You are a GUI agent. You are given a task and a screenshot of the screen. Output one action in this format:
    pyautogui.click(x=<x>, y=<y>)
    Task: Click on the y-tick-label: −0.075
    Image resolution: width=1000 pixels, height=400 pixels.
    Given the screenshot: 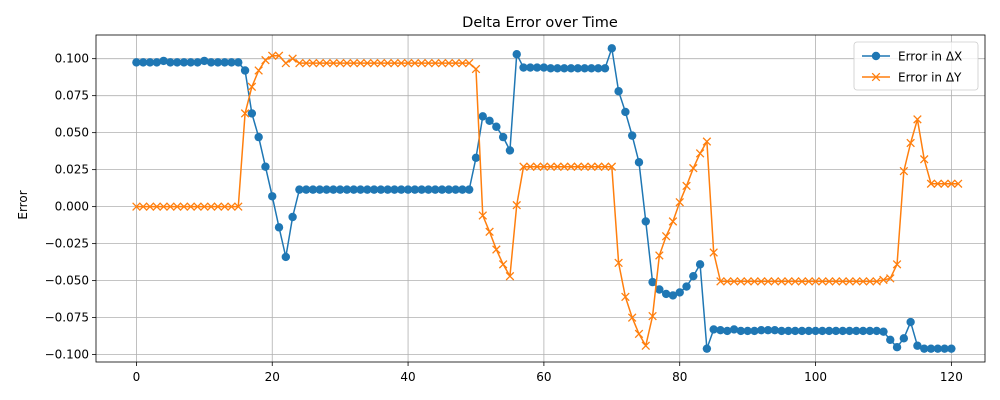 What is the action you would take?
    pyautogui.click(x=67, y=318)
    